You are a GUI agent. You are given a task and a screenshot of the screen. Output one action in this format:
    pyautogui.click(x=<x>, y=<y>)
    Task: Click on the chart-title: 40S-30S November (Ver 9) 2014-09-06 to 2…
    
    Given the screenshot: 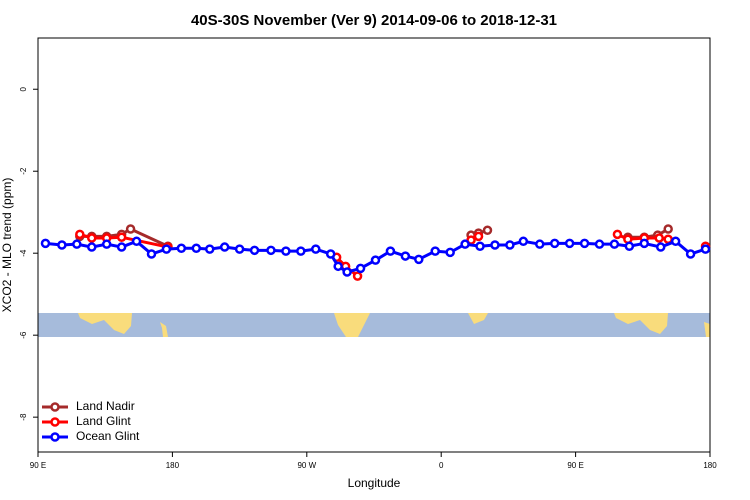 What is the action you would take?
    pyautogui.click(x=374, y=20)
    